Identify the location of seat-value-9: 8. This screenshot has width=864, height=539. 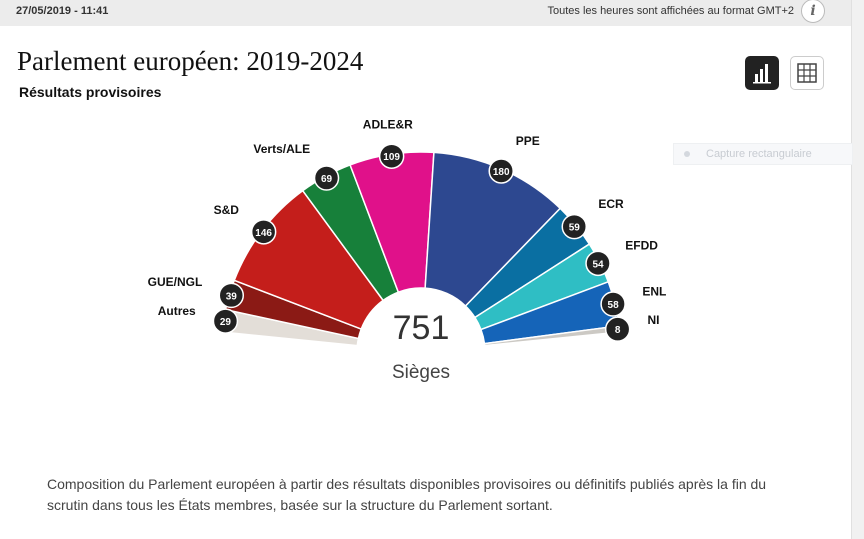
(618, 330).